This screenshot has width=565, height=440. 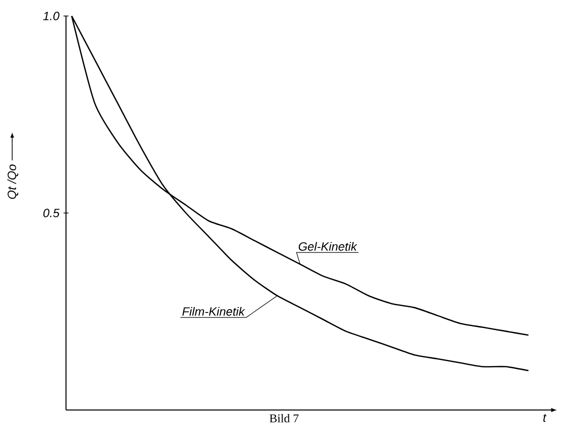 I want to click on y-tick-label: 1.0, so click(x=51, y=16).